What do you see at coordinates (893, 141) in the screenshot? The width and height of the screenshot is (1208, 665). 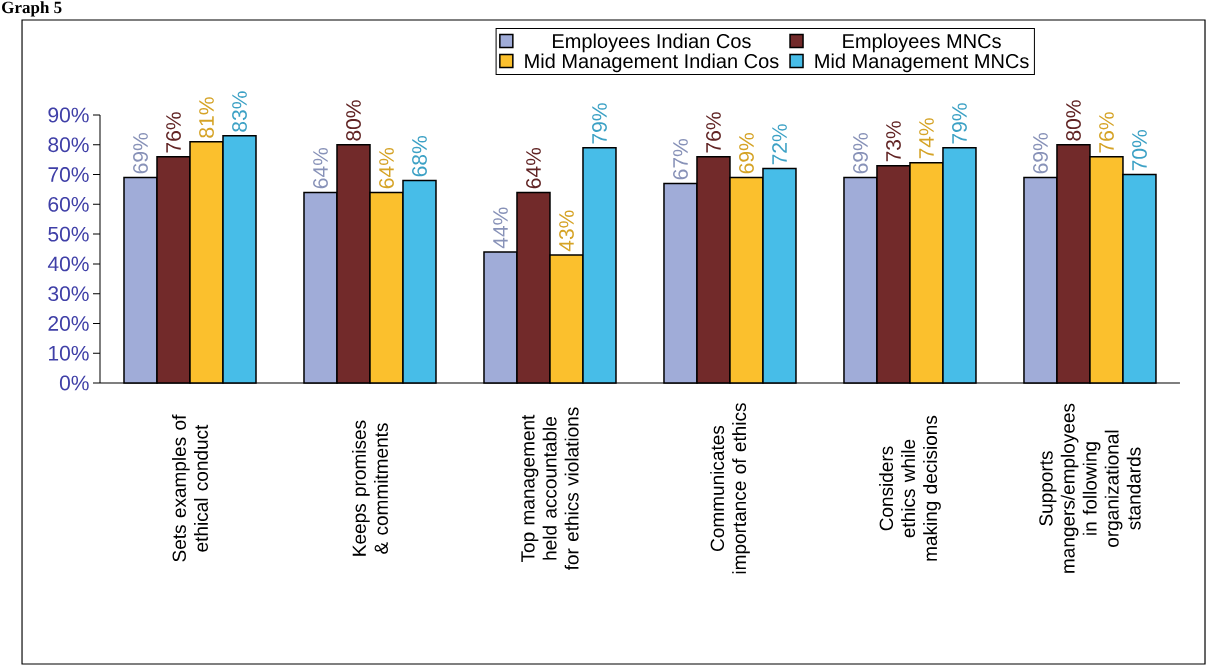 I see `data-label: 73%` at bounding box center [893, 141].